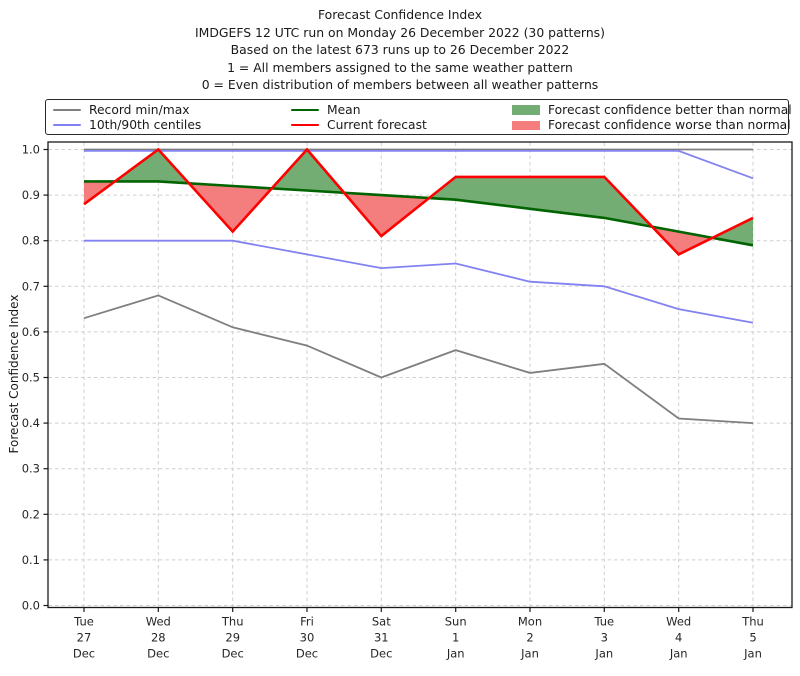  Describe the element at coordinates (31, 241) in the screenshot. I see `y-tick-label: 0.8` at that location.